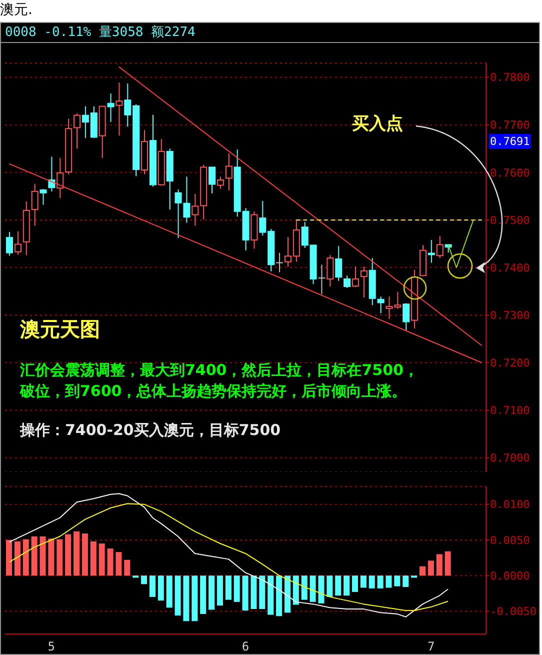  I want to click on y-tick-label: 0.7200, so click(510, 363).